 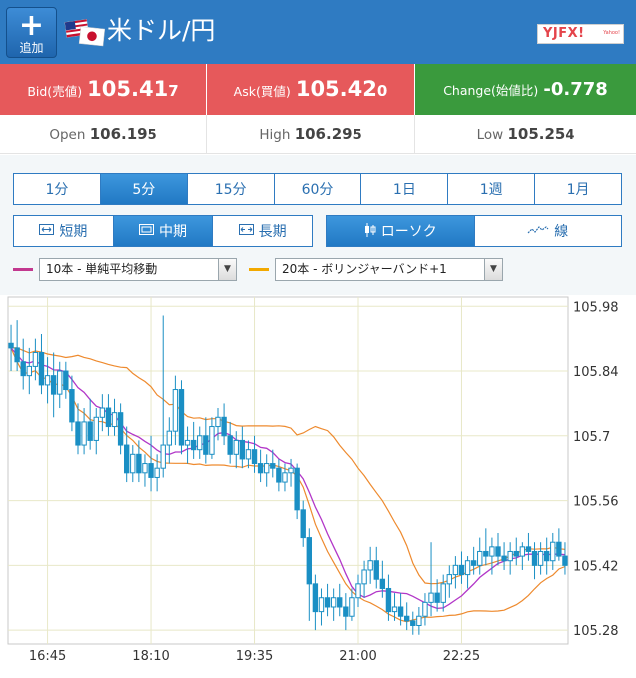 What do you see at coordinates (547, 231) in the screenshot?
I see `chart-type-line-button: 線` at bounding box center [547, 231].